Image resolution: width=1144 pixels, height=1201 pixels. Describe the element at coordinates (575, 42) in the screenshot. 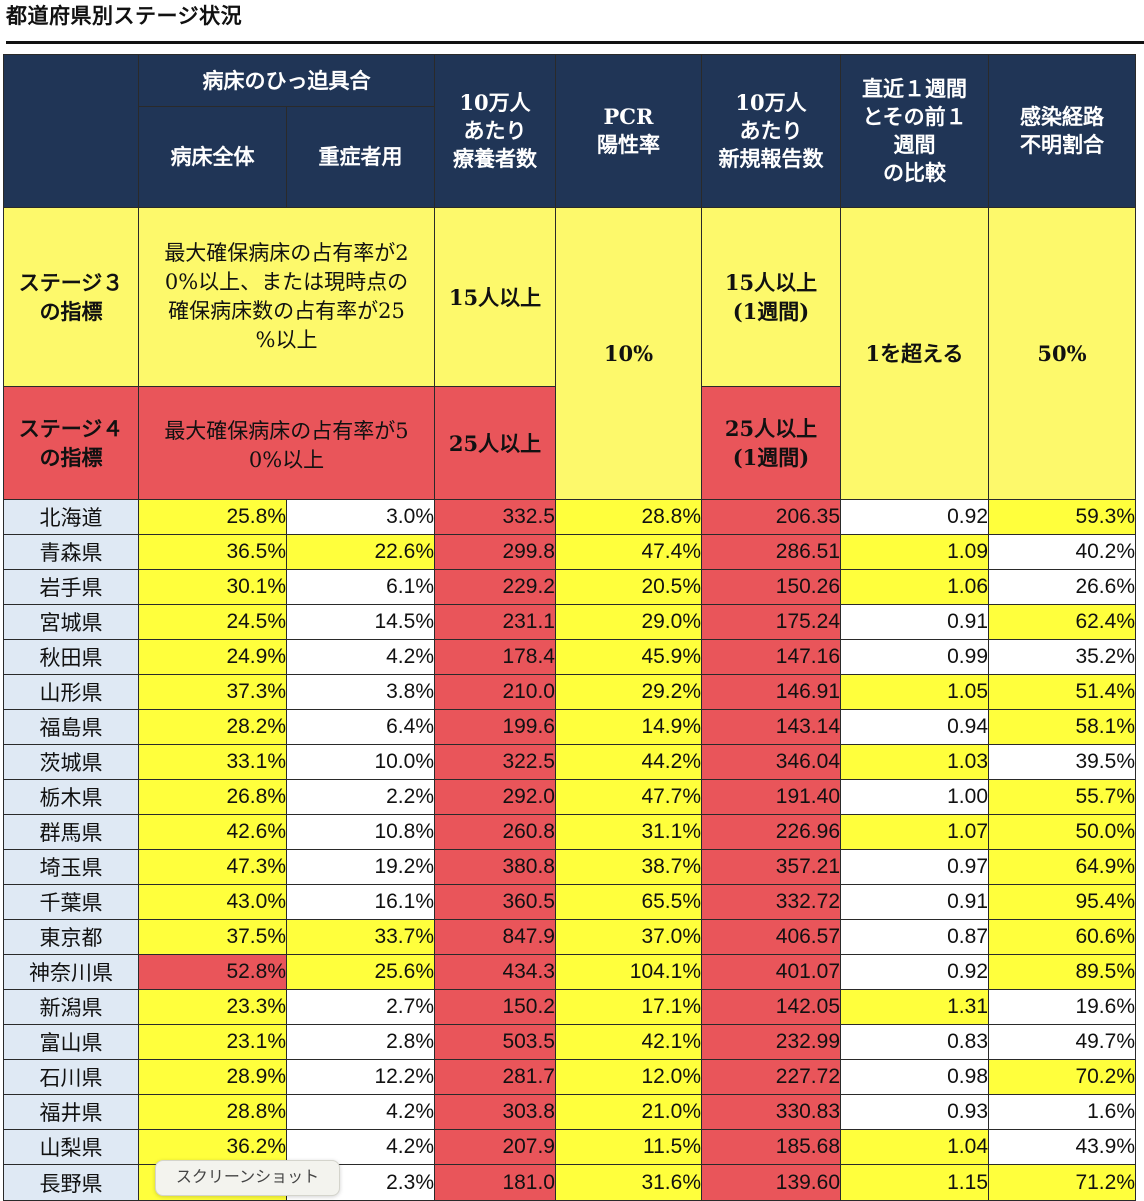

I see `title-divider` at that location.